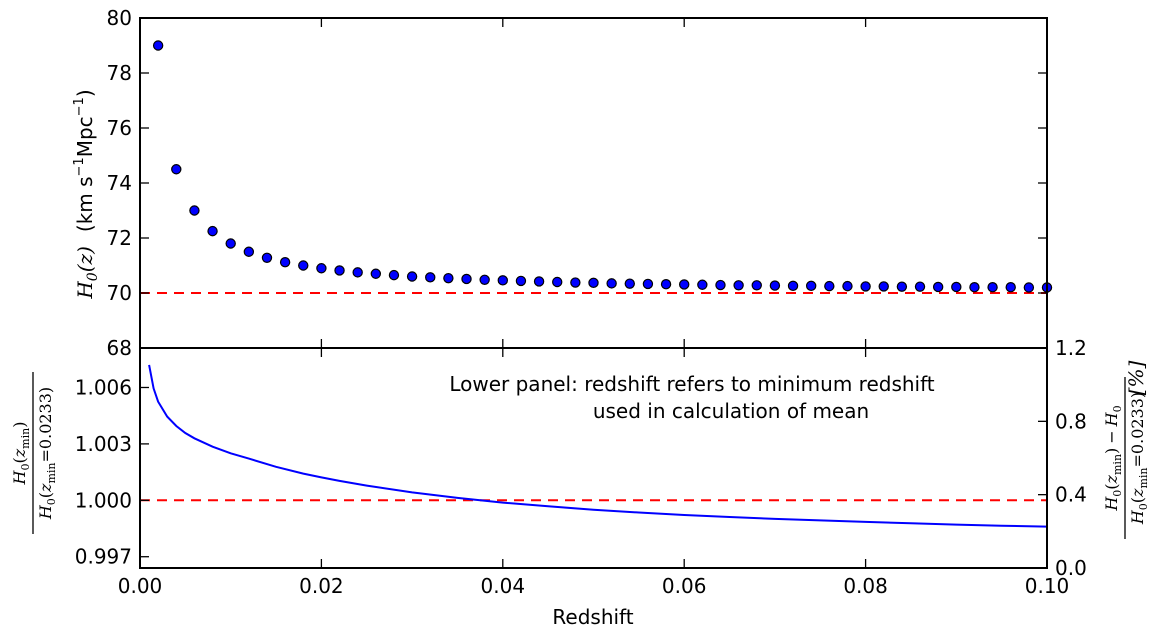  Describe the element at coordinates (1143, 477) in the screenshot. I see `right-den-zsub: min` at that location.